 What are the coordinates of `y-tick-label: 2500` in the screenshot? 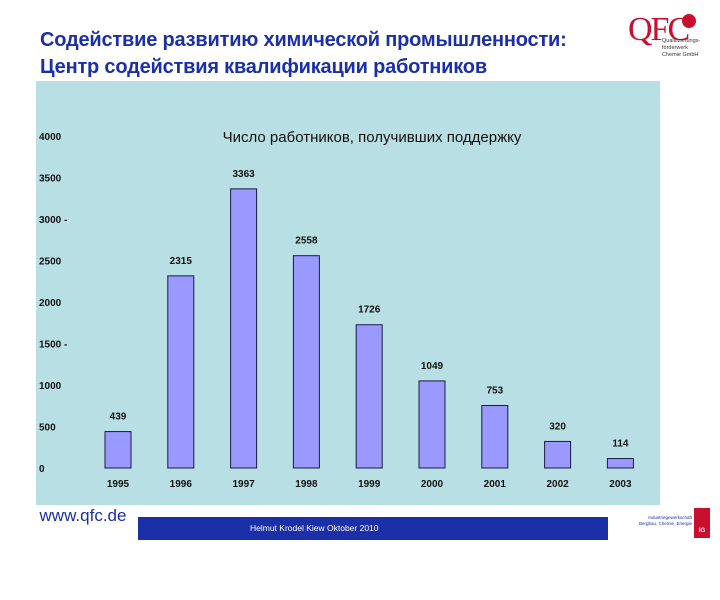 It's located at (50, 262).